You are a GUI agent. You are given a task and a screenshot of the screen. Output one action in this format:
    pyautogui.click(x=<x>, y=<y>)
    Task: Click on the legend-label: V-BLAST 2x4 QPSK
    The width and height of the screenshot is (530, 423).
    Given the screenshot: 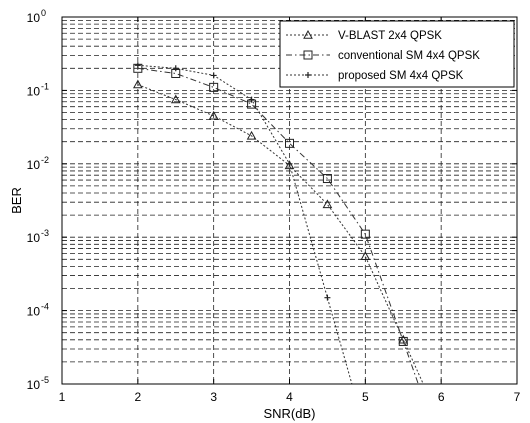 What is the action you would take?
    pyautogui.click(x=390, y=36)
    